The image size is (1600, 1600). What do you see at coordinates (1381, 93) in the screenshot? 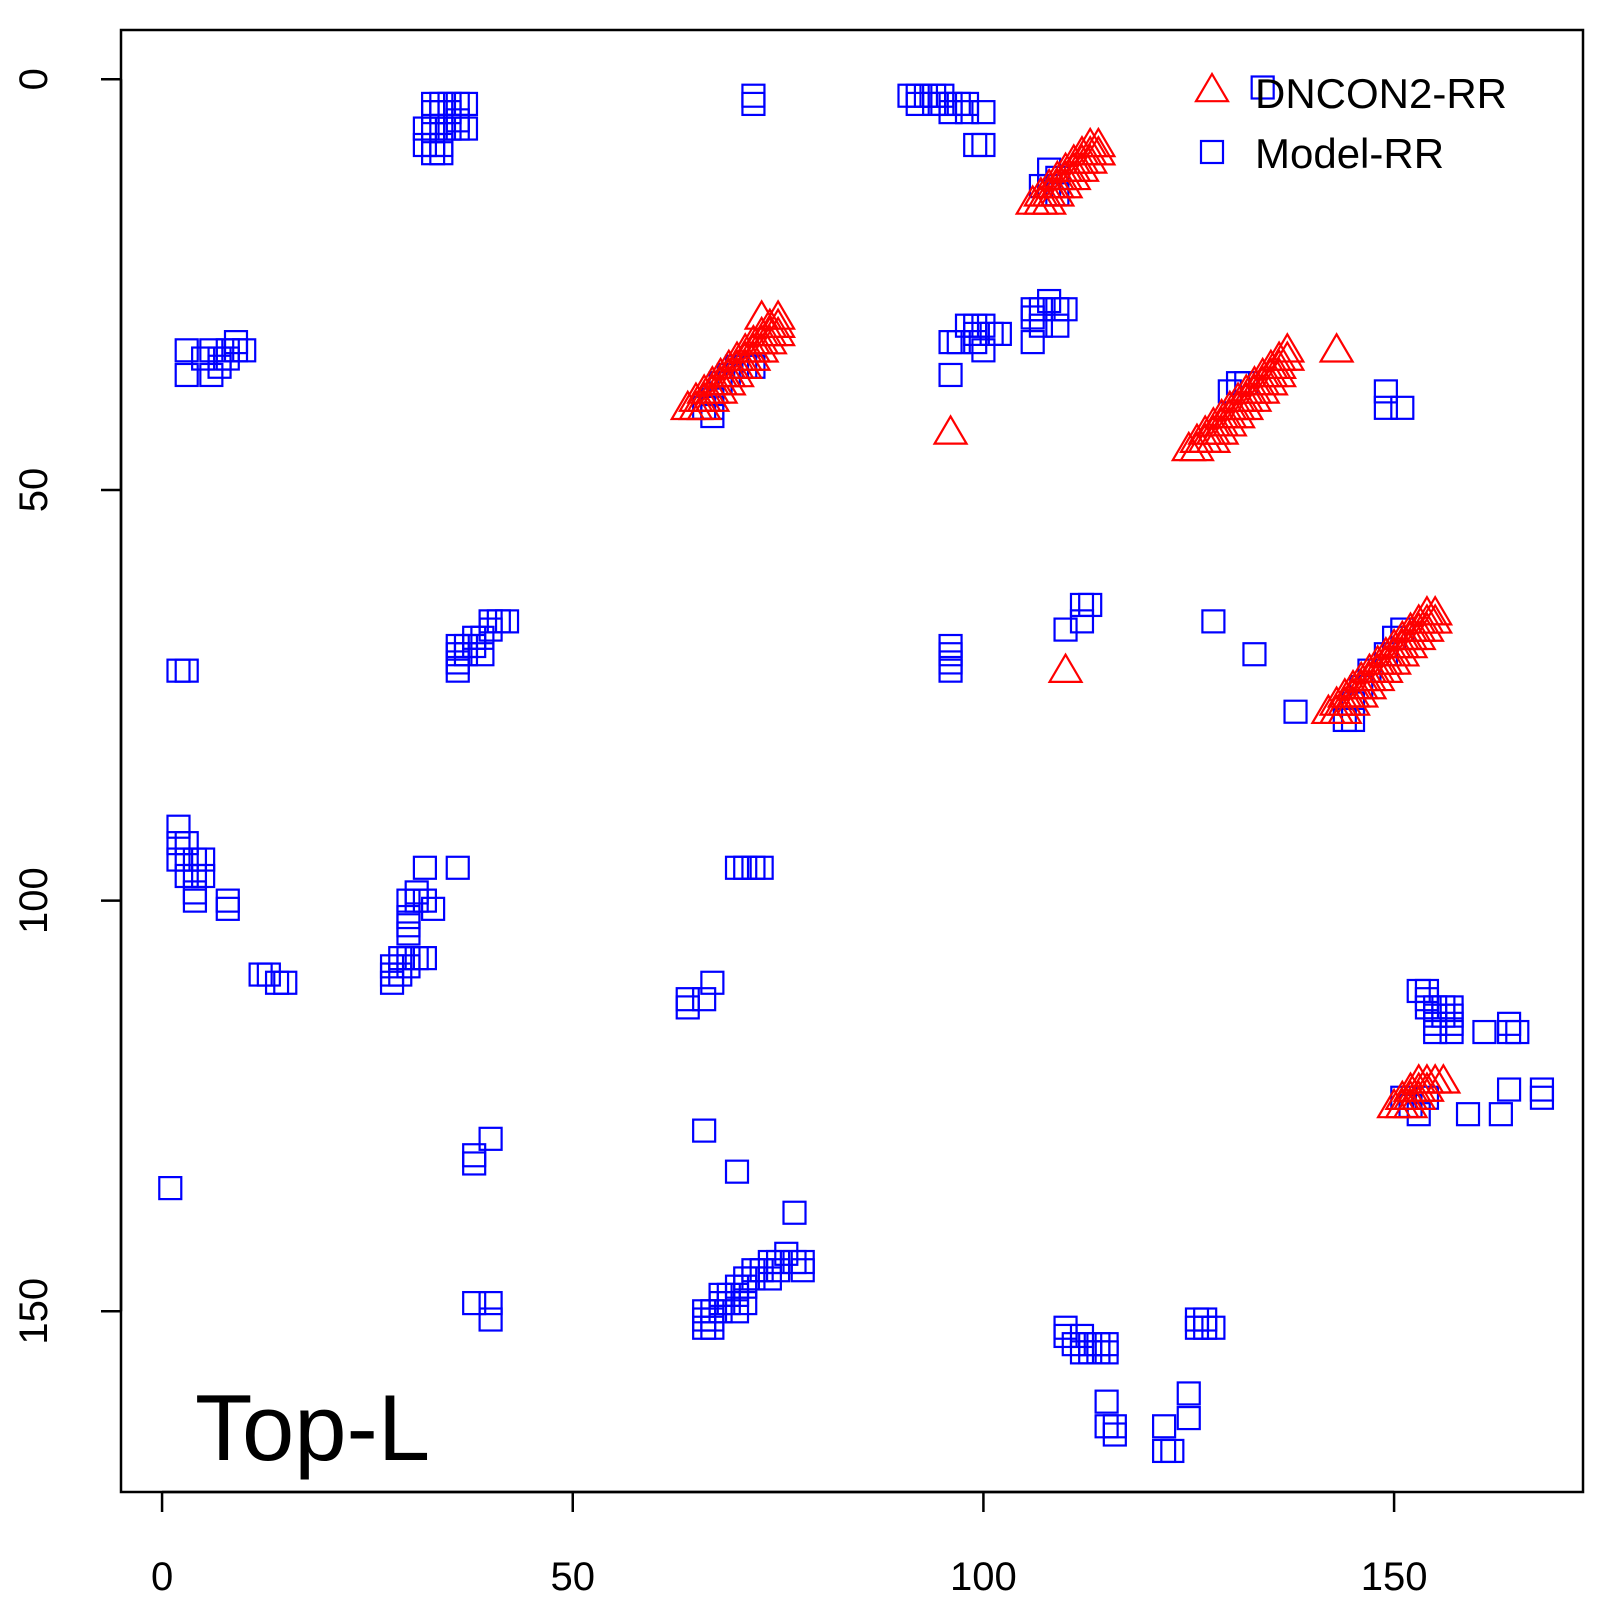
I see `legend-label-dncon2-rr: DNCON2-RR` at bounding box center [1381, 93].